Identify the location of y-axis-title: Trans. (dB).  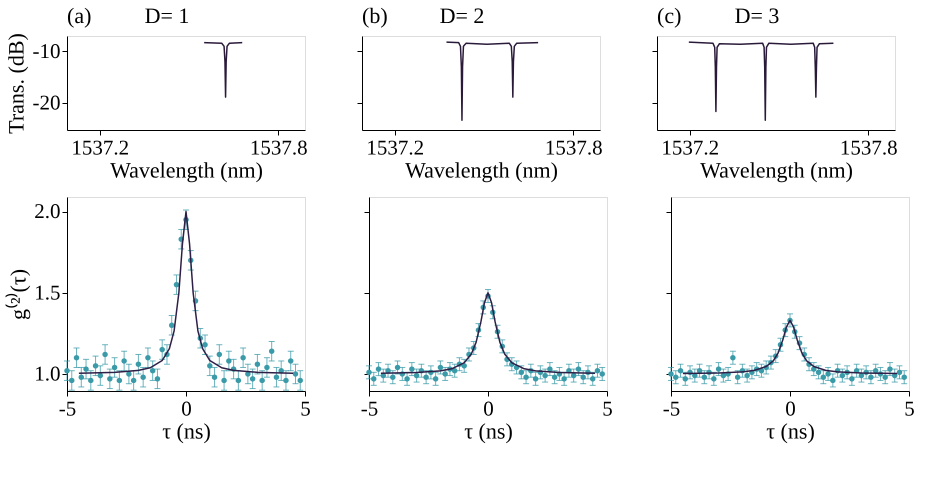
(16, 83).